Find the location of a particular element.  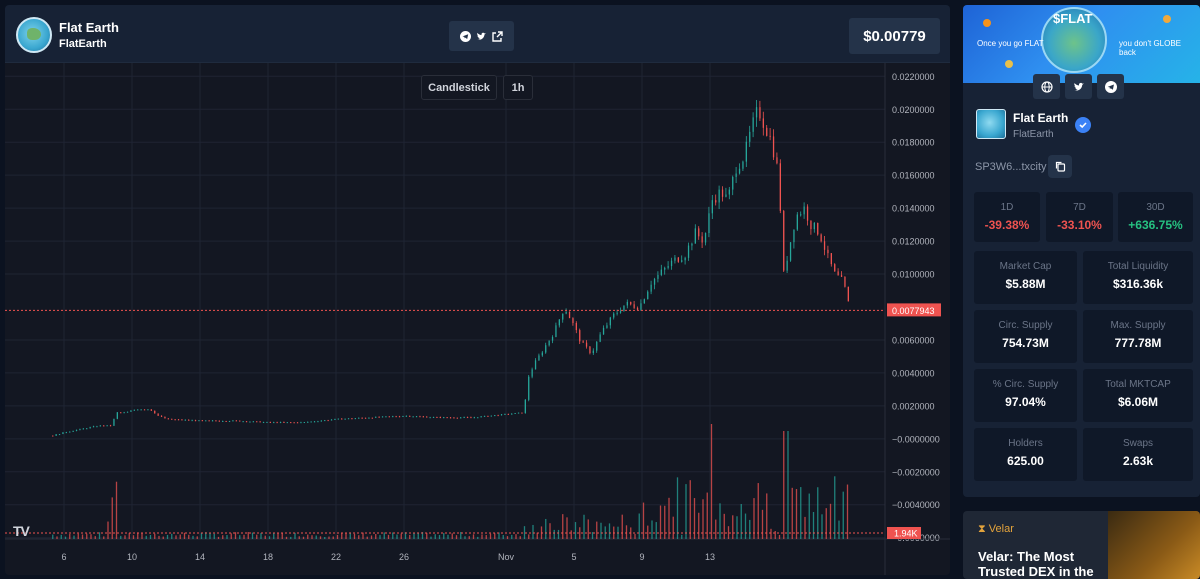

tradingview-logo: TV is located at coordinates (21, 531).